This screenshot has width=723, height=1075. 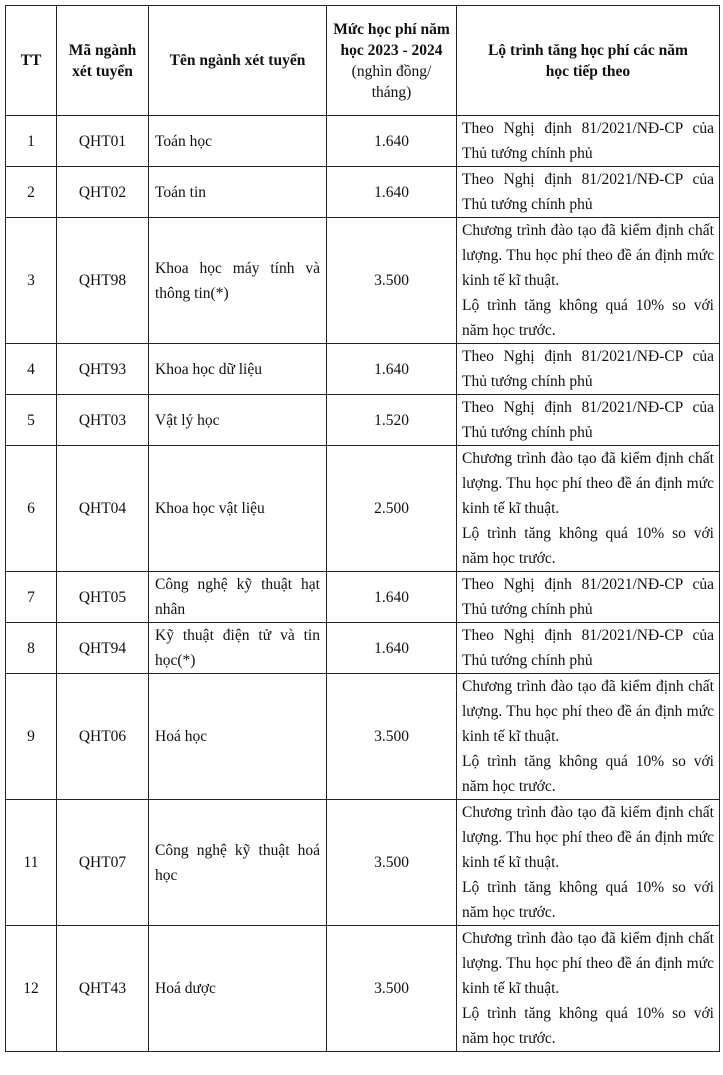 I want to click on cell-fee: 1.520, so click(x=391, y=420).